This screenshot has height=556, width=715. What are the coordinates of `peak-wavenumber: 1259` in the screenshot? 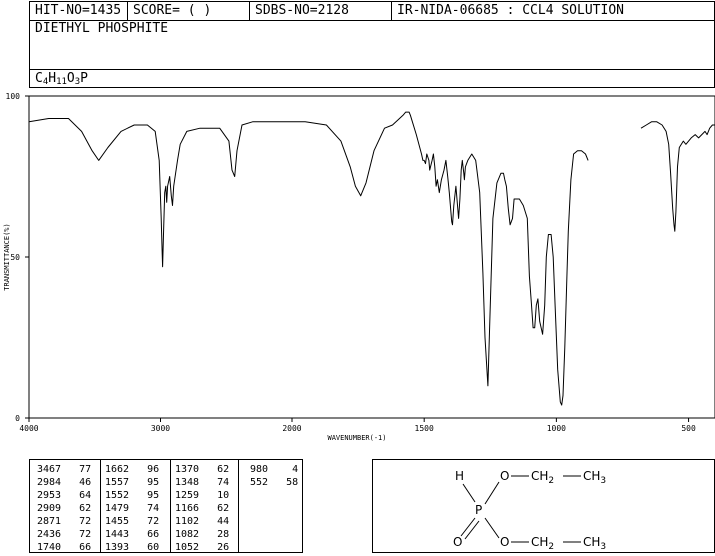 It's located at (187, 495).